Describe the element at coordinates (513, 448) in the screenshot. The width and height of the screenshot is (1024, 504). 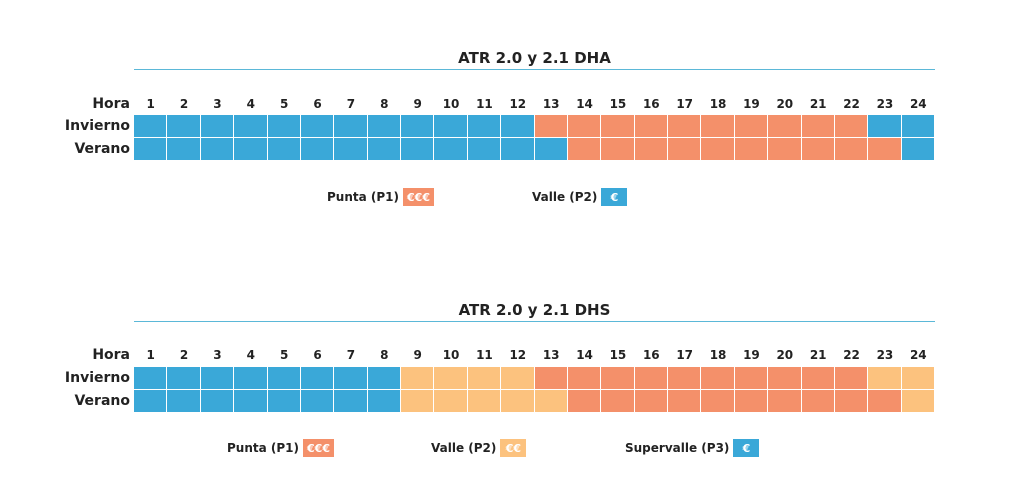
I see `legend-swatch-valle: €€` at that location.